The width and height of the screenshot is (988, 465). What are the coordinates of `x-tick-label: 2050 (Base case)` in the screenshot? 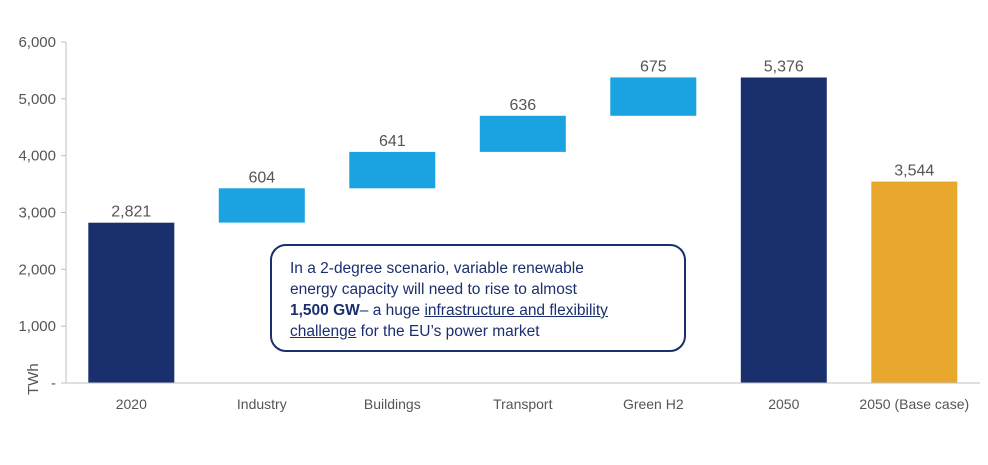 It's located at (914, 404).